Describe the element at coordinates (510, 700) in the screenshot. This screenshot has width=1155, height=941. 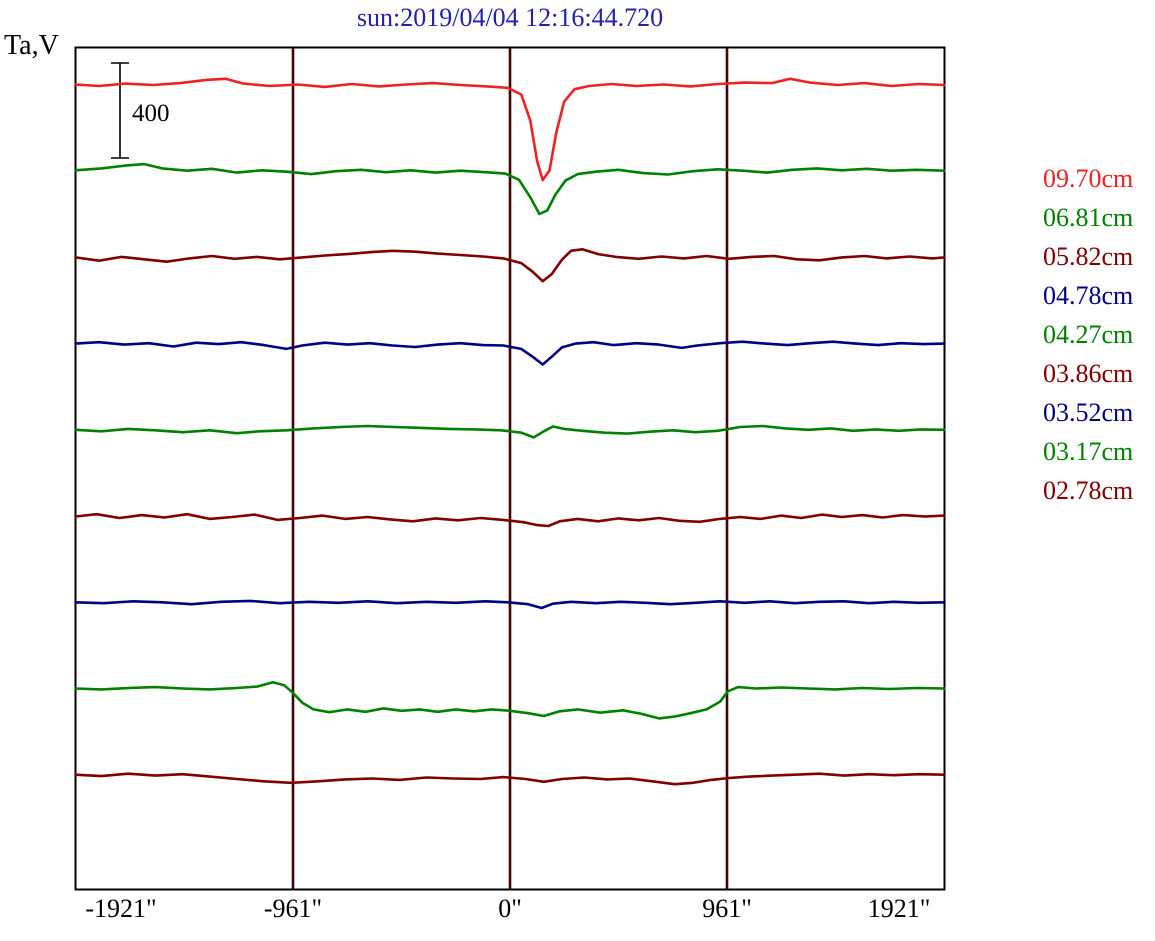
I see `trace-03.17cm` at that location.